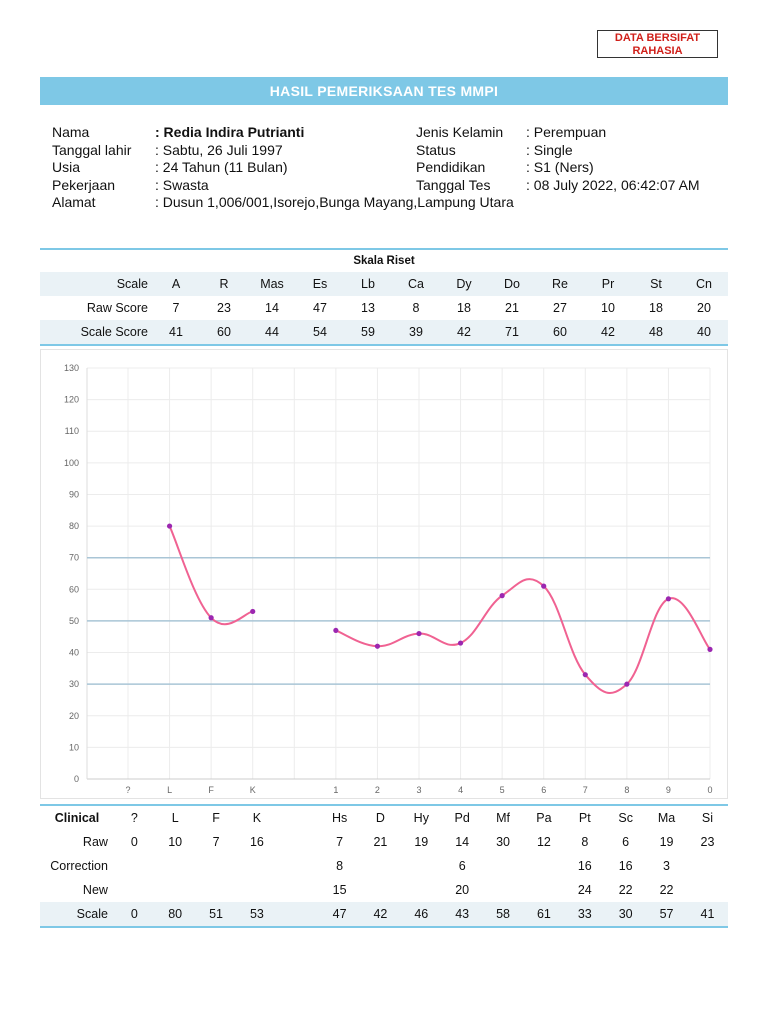 The width and height of the screenshot is (768, 1024). I want to click on clin-h-cell, so click(298, 817).